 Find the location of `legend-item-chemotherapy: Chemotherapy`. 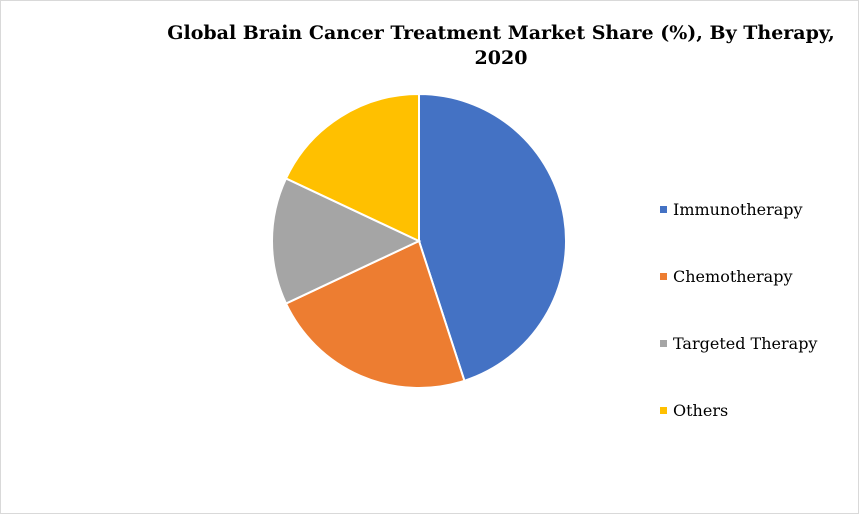

legend-item-chemotherapy: Chemotherapy is located at coordinates (726, 276).